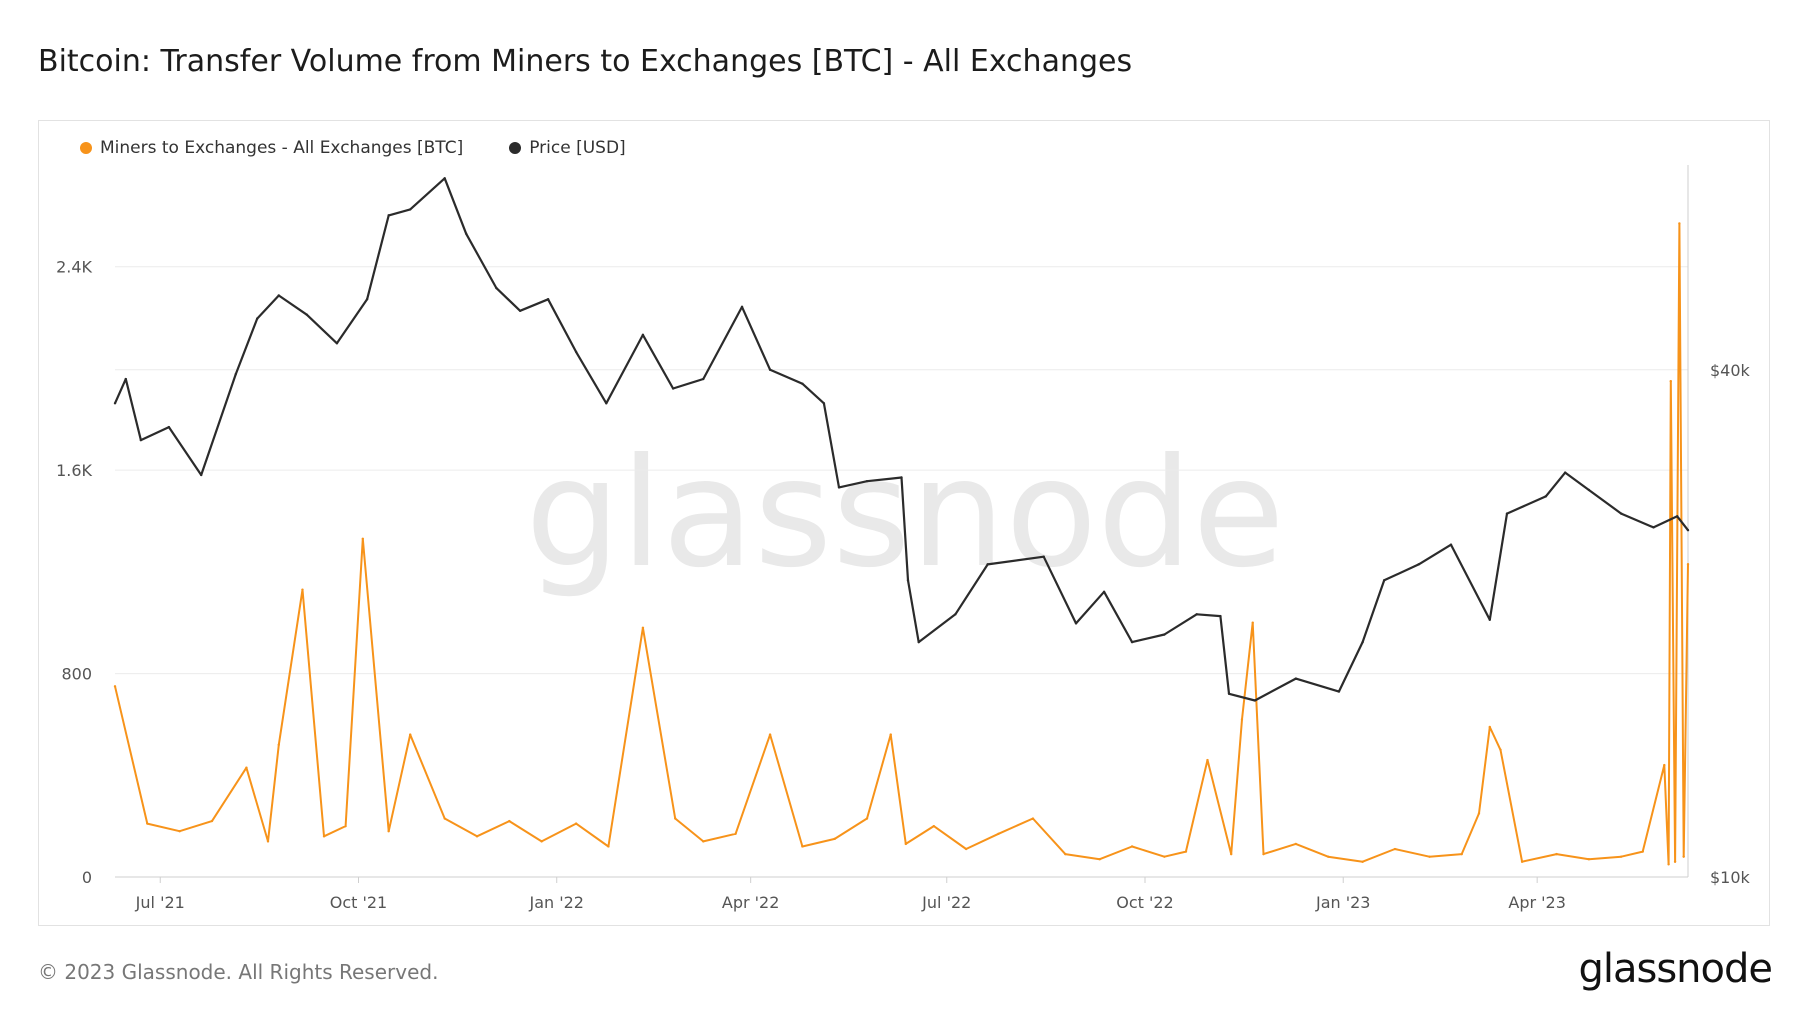 This screenshot has width=1800, height=1013. I want to click on legend-dot-volume, so click(86, 148).